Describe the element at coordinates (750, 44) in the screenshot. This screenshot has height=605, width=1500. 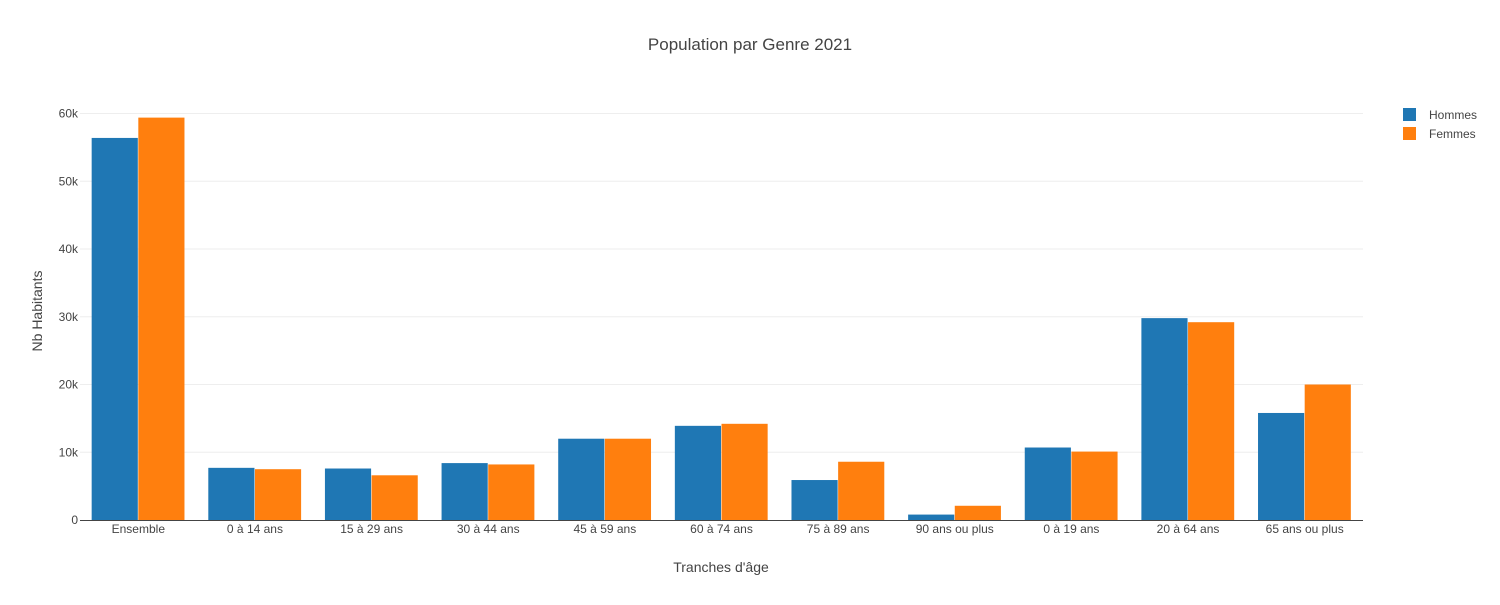
I see `chart-title: Population par Genre 2021` at that location.